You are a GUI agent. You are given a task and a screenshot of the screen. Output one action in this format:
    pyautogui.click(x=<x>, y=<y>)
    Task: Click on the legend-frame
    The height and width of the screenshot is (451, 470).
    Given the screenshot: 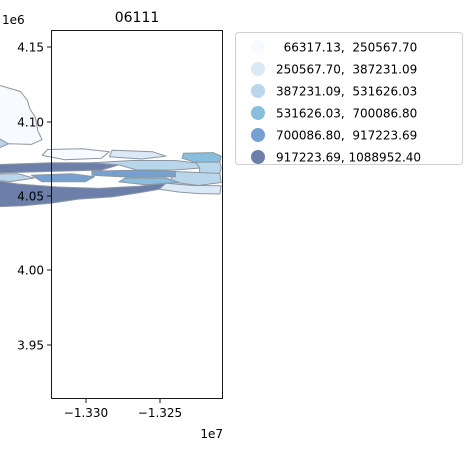 What is the action you would take?
    pyautogui.click(x=349, y=98)
    